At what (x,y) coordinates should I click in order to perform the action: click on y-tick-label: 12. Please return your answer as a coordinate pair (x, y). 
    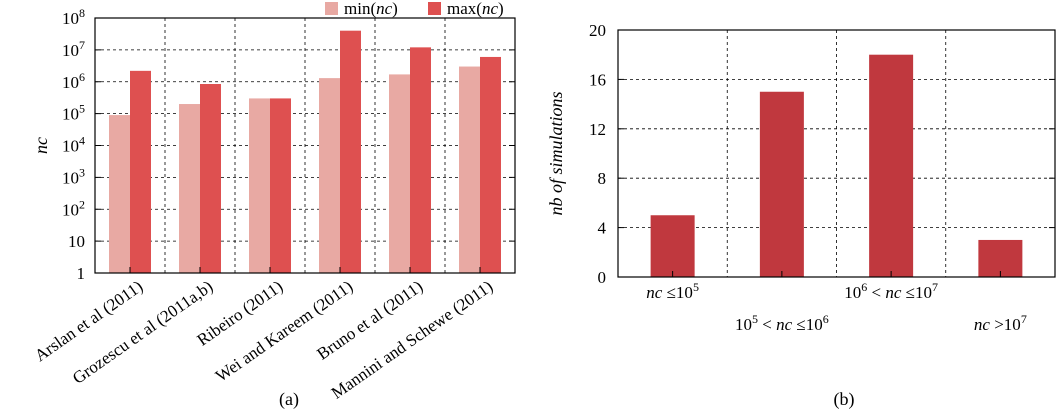
    Looking at the image, I should click on (597, 129).